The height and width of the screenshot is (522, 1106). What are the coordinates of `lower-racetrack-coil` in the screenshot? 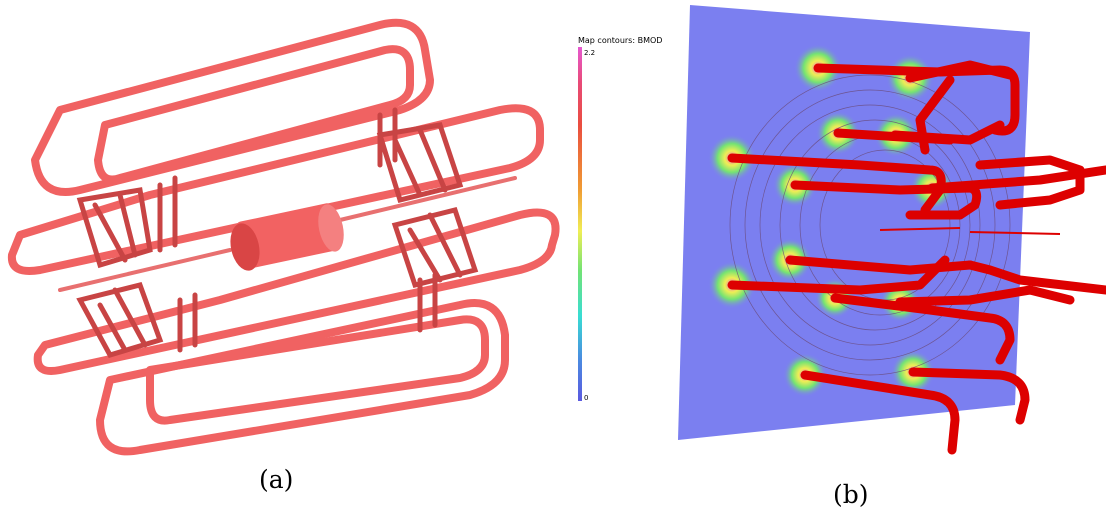 It's located at (302, 377).